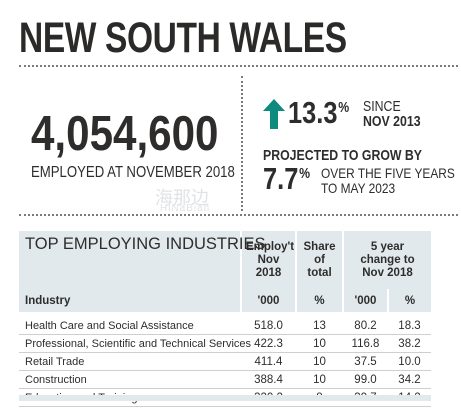  Describe the element at coordinates (183, 38) in the screenshot. I see `page-title: NEW SOUTH WALES` at that location.